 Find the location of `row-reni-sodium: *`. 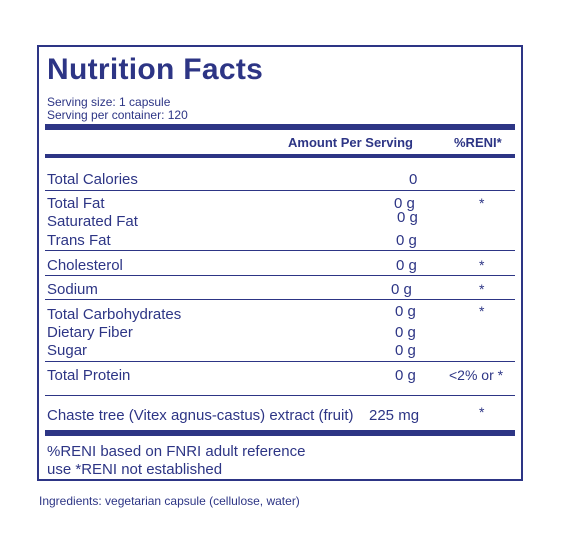

row-reni-sodium: * is located at coordinates (482, 289).